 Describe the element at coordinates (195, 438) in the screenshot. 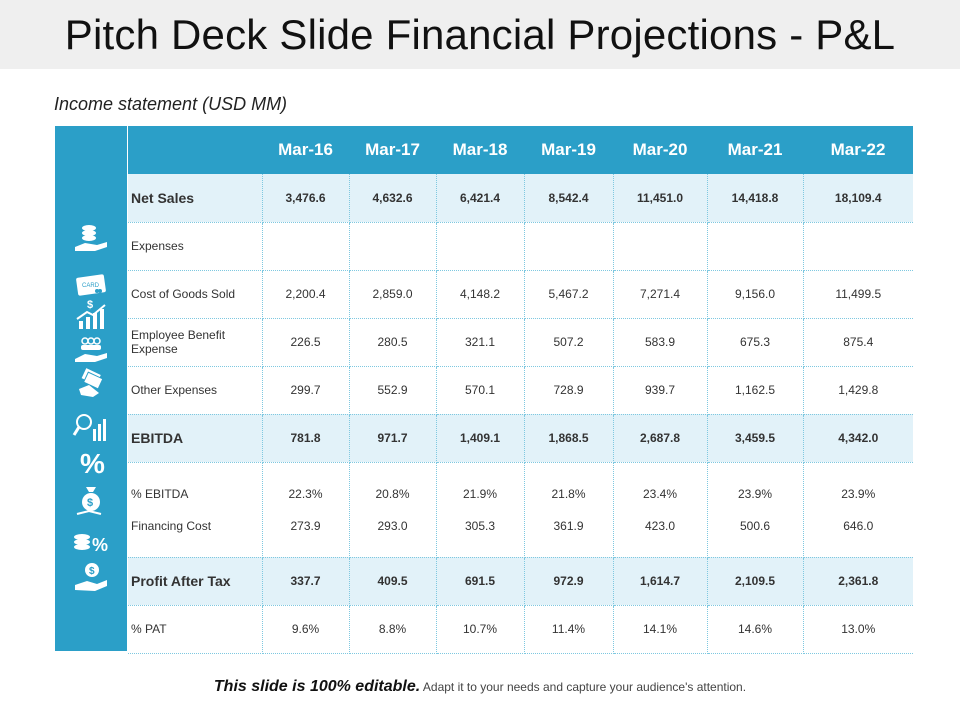

I see `row-label: EBITDA` at that location.